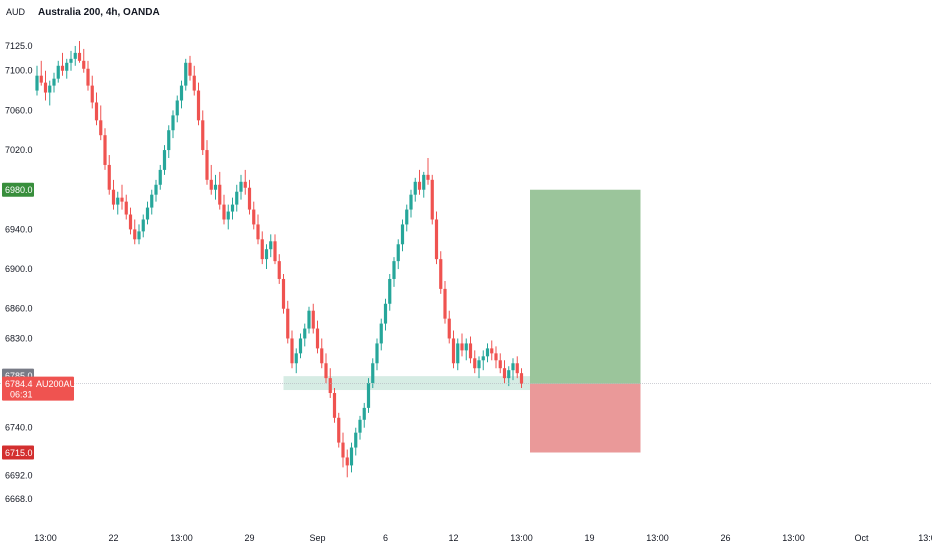 The image size is (932, 555). I want to click on x-tick-label: 26, so click(725, 538).